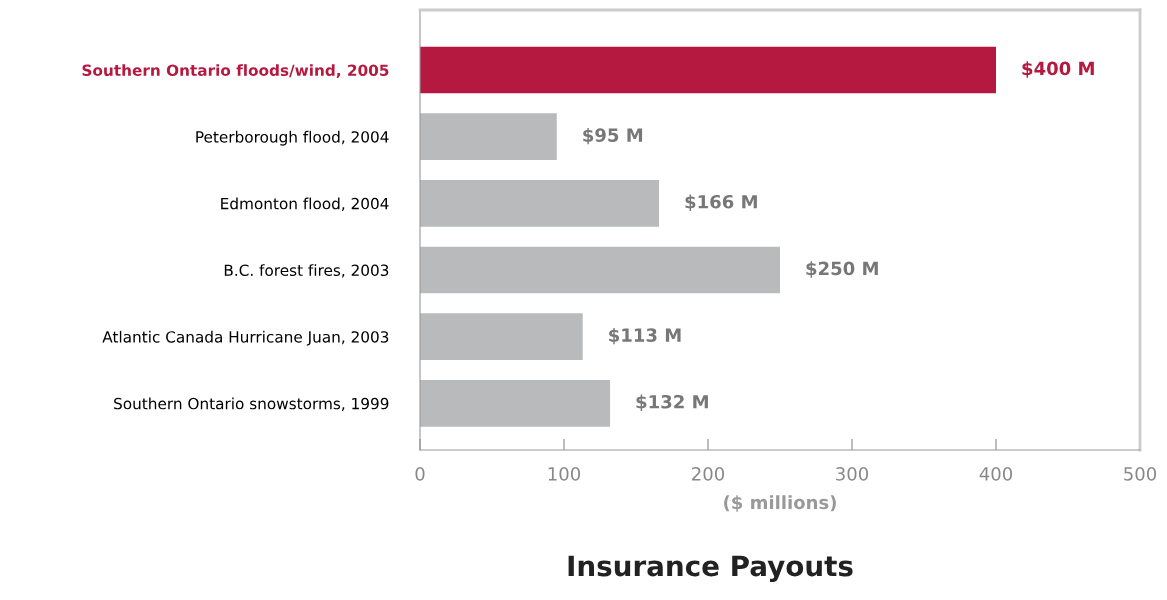 The height and width of the screenshot is (600, 1167). What do you see at coordinates (852, 473) in the screenshot?
I see `x-tick-label: 300` at bounding box center [852, 473].